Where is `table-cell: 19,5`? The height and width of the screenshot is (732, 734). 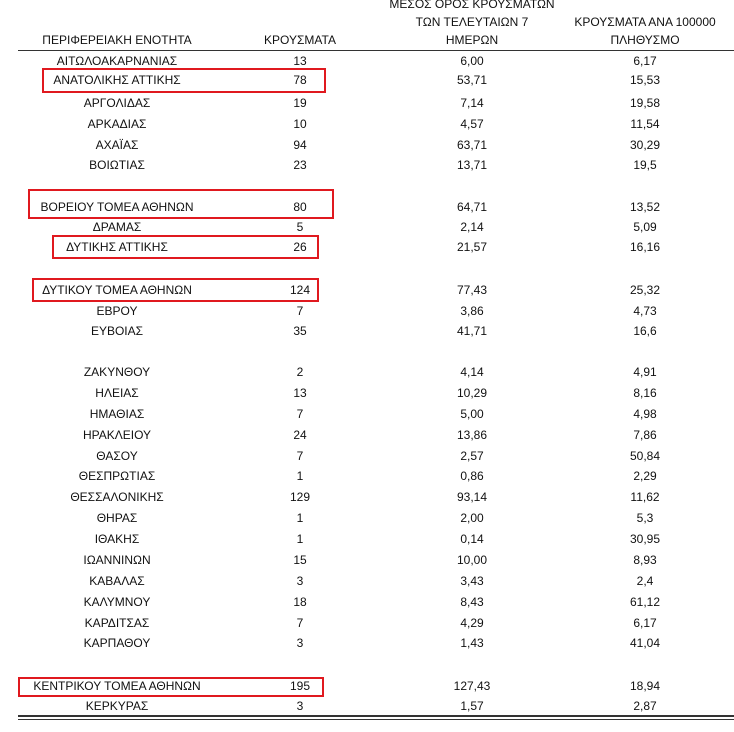 table-cell: 19,5 is located at coordinates (645, 165).